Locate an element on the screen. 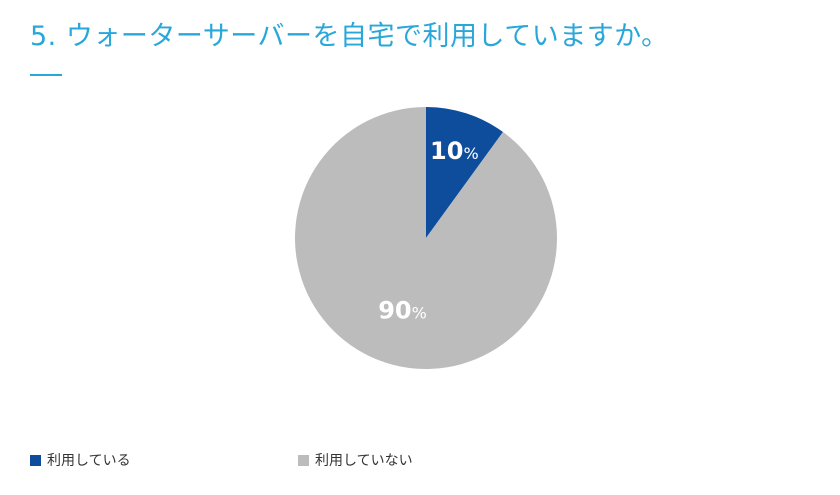 This screenshot has width=840, height=495. legend-swatch-using is located at coordinates (35, 460).